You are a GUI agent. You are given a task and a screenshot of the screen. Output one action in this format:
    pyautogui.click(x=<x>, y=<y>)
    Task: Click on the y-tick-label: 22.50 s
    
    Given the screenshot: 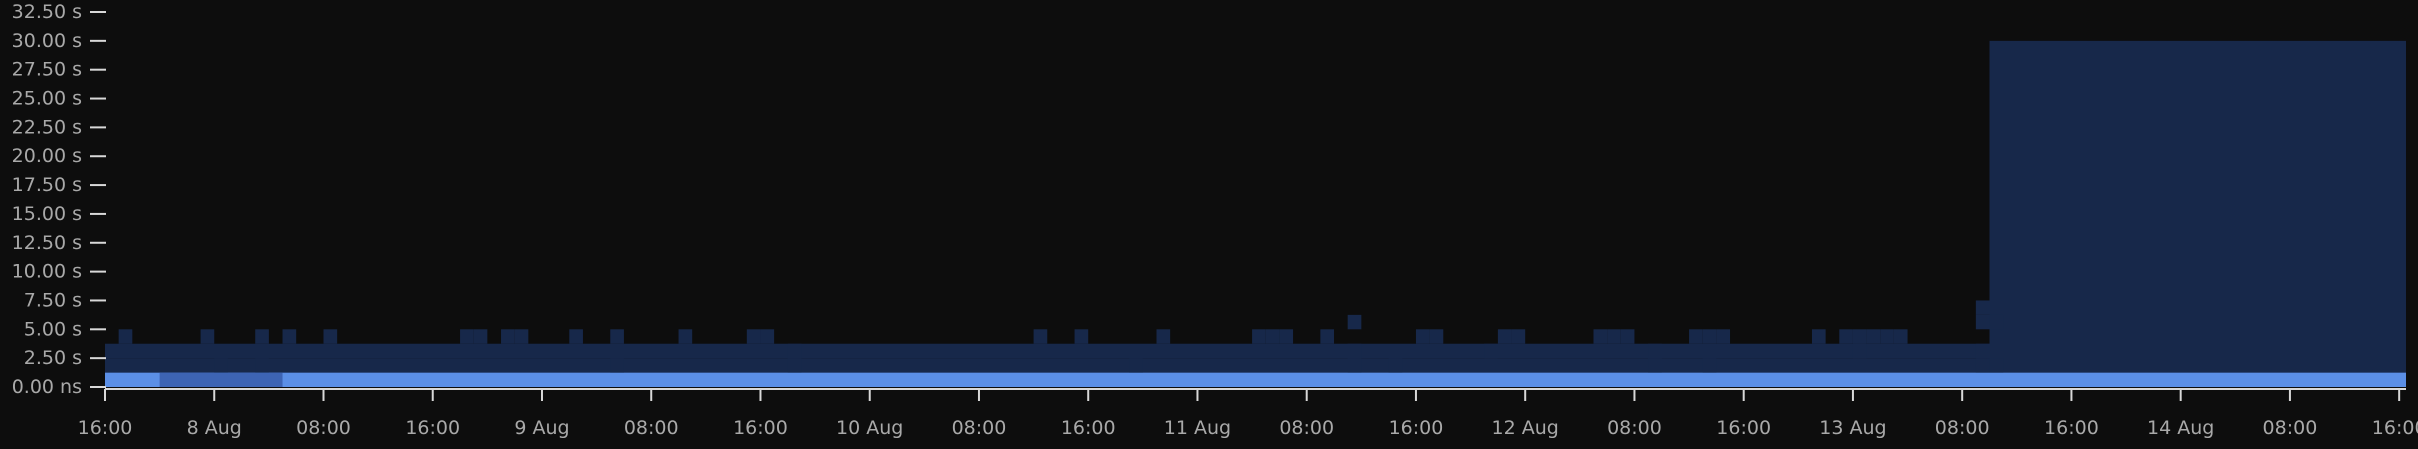 What is the action you would take?
    pyautogui.click(x=47, y=127)
    